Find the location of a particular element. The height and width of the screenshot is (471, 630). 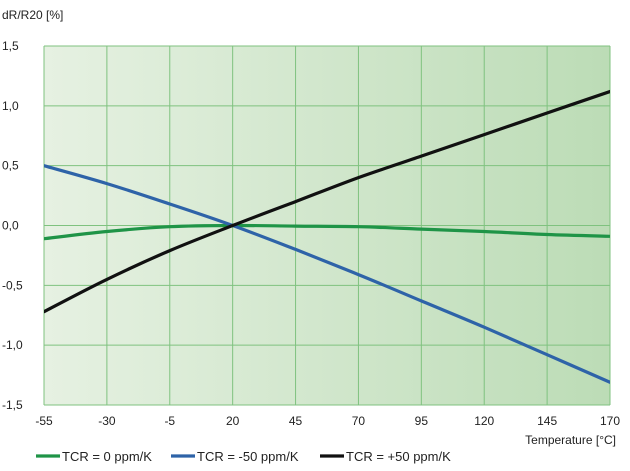

y-tick-label: 1,5 is located at coordinates (10, 46).